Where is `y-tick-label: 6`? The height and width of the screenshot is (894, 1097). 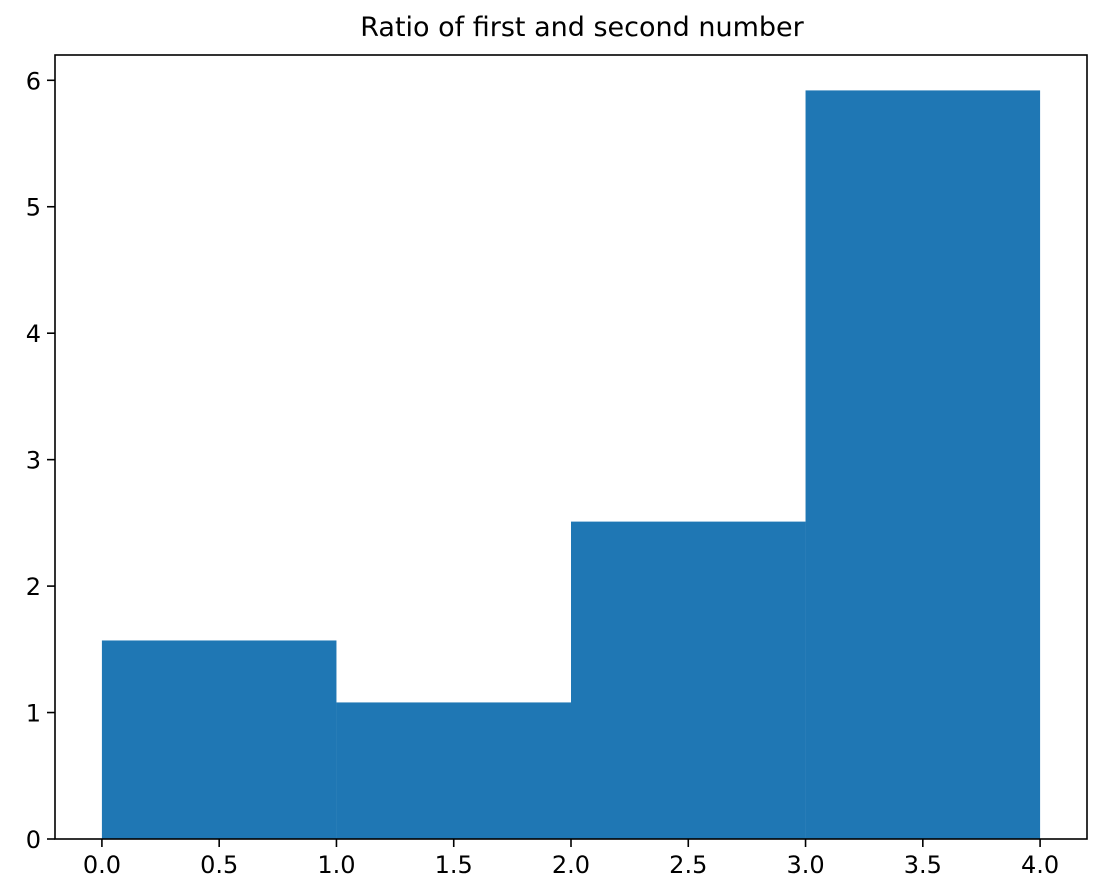 y-tick-label: 6 is located at coordinates (33, 81).